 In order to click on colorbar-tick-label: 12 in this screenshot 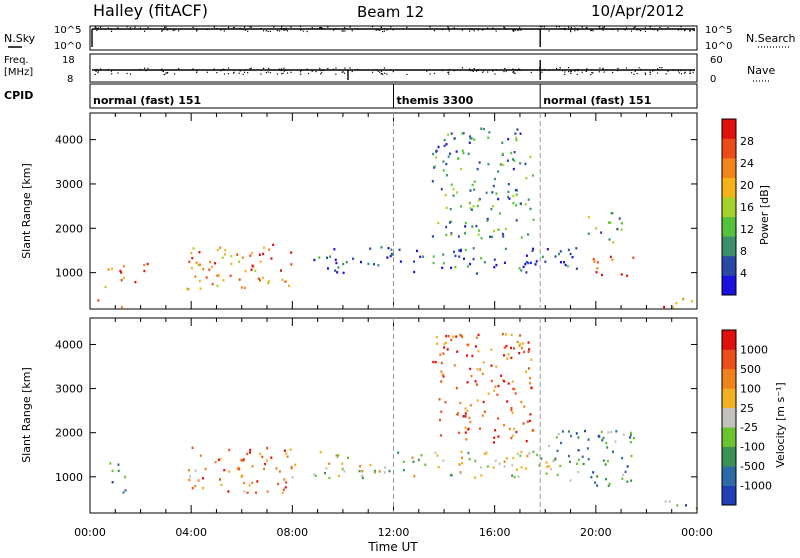, I will do `click(747, 229)`.